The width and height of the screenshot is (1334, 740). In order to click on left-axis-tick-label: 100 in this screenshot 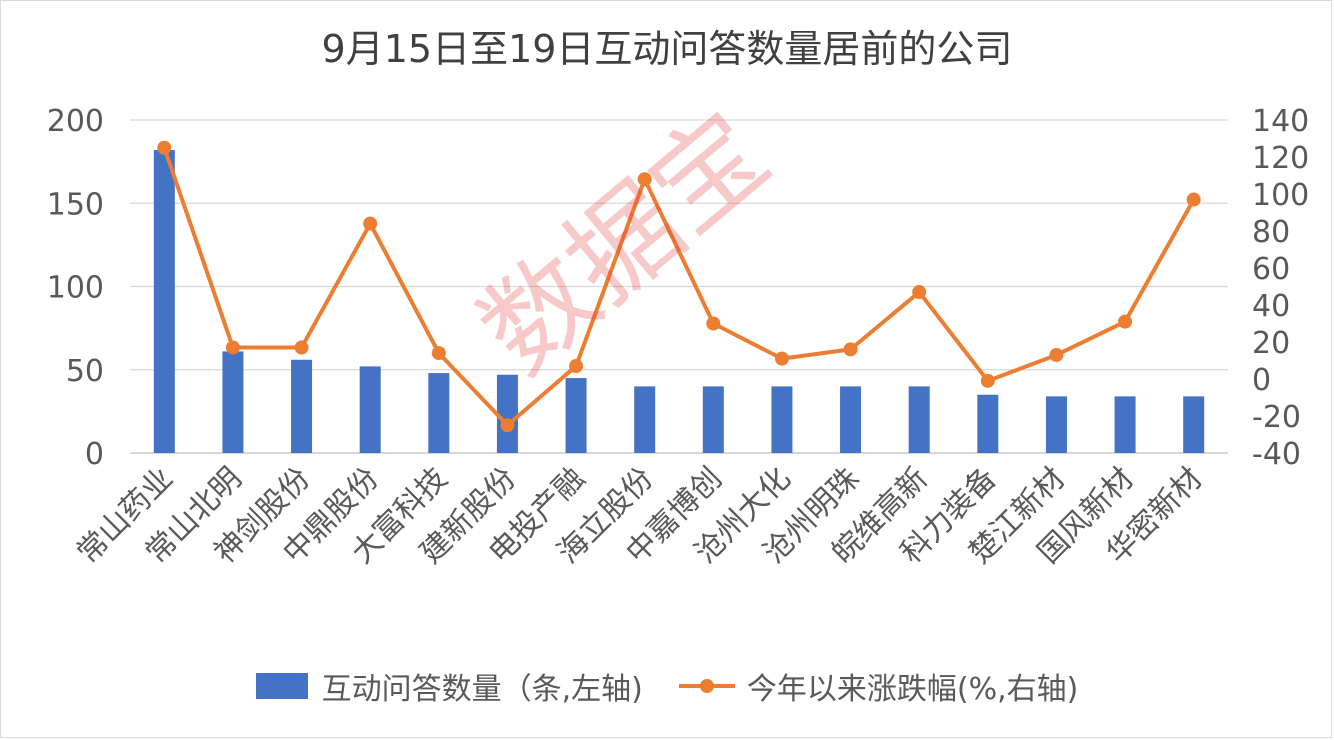, I will do `click(75, 288)`.